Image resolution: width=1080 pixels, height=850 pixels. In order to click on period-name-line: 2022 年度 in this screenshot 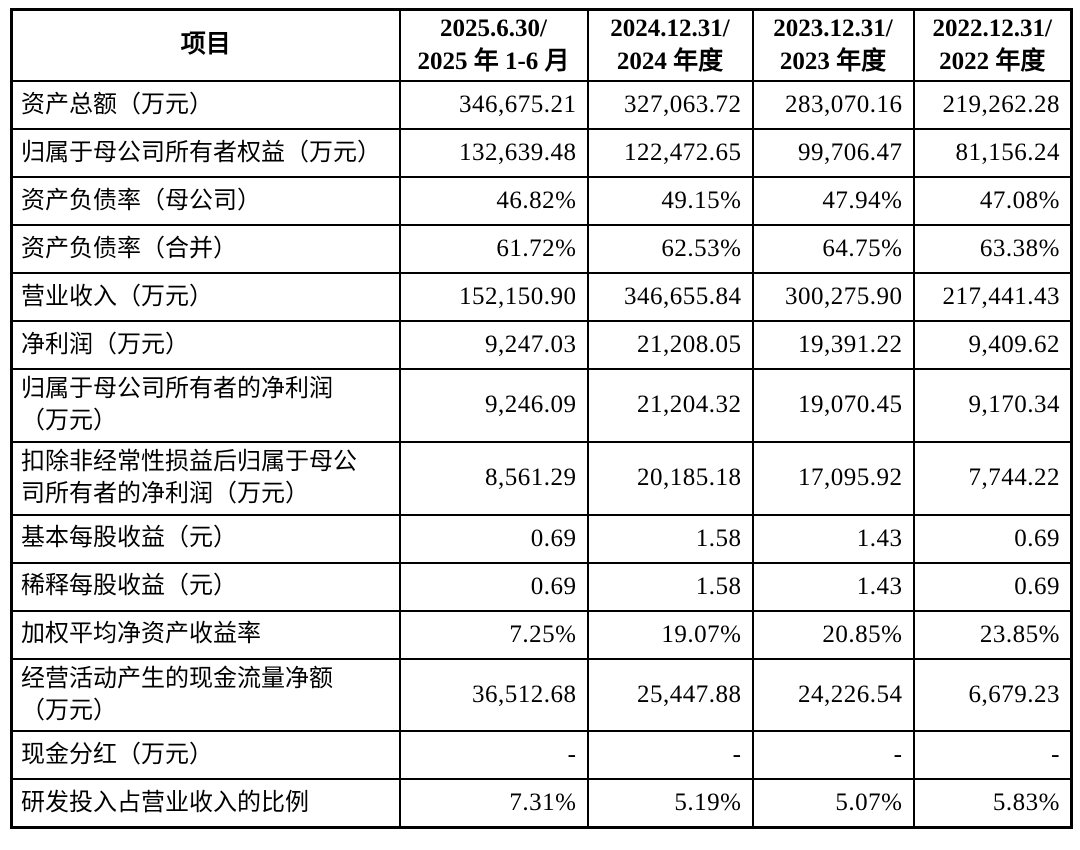, I will do `click(992, 61)`.